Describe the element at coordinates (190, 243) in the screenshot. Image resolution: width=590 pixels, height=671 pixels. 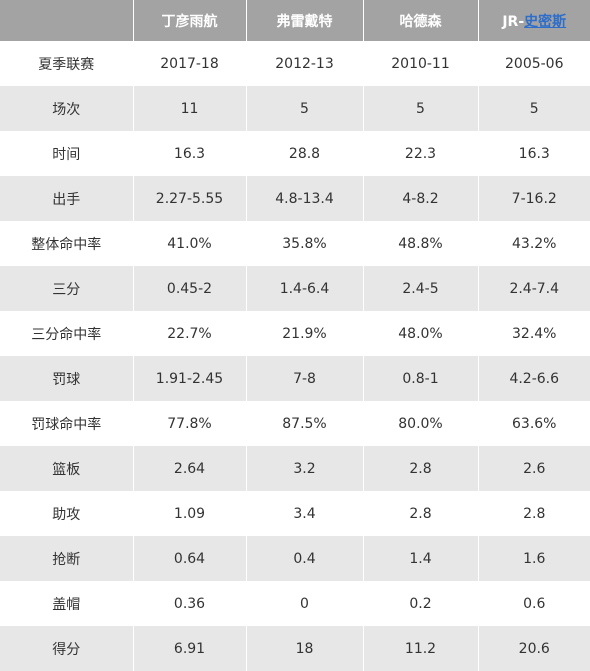
I see `table-cell: 41.0%` at that location.